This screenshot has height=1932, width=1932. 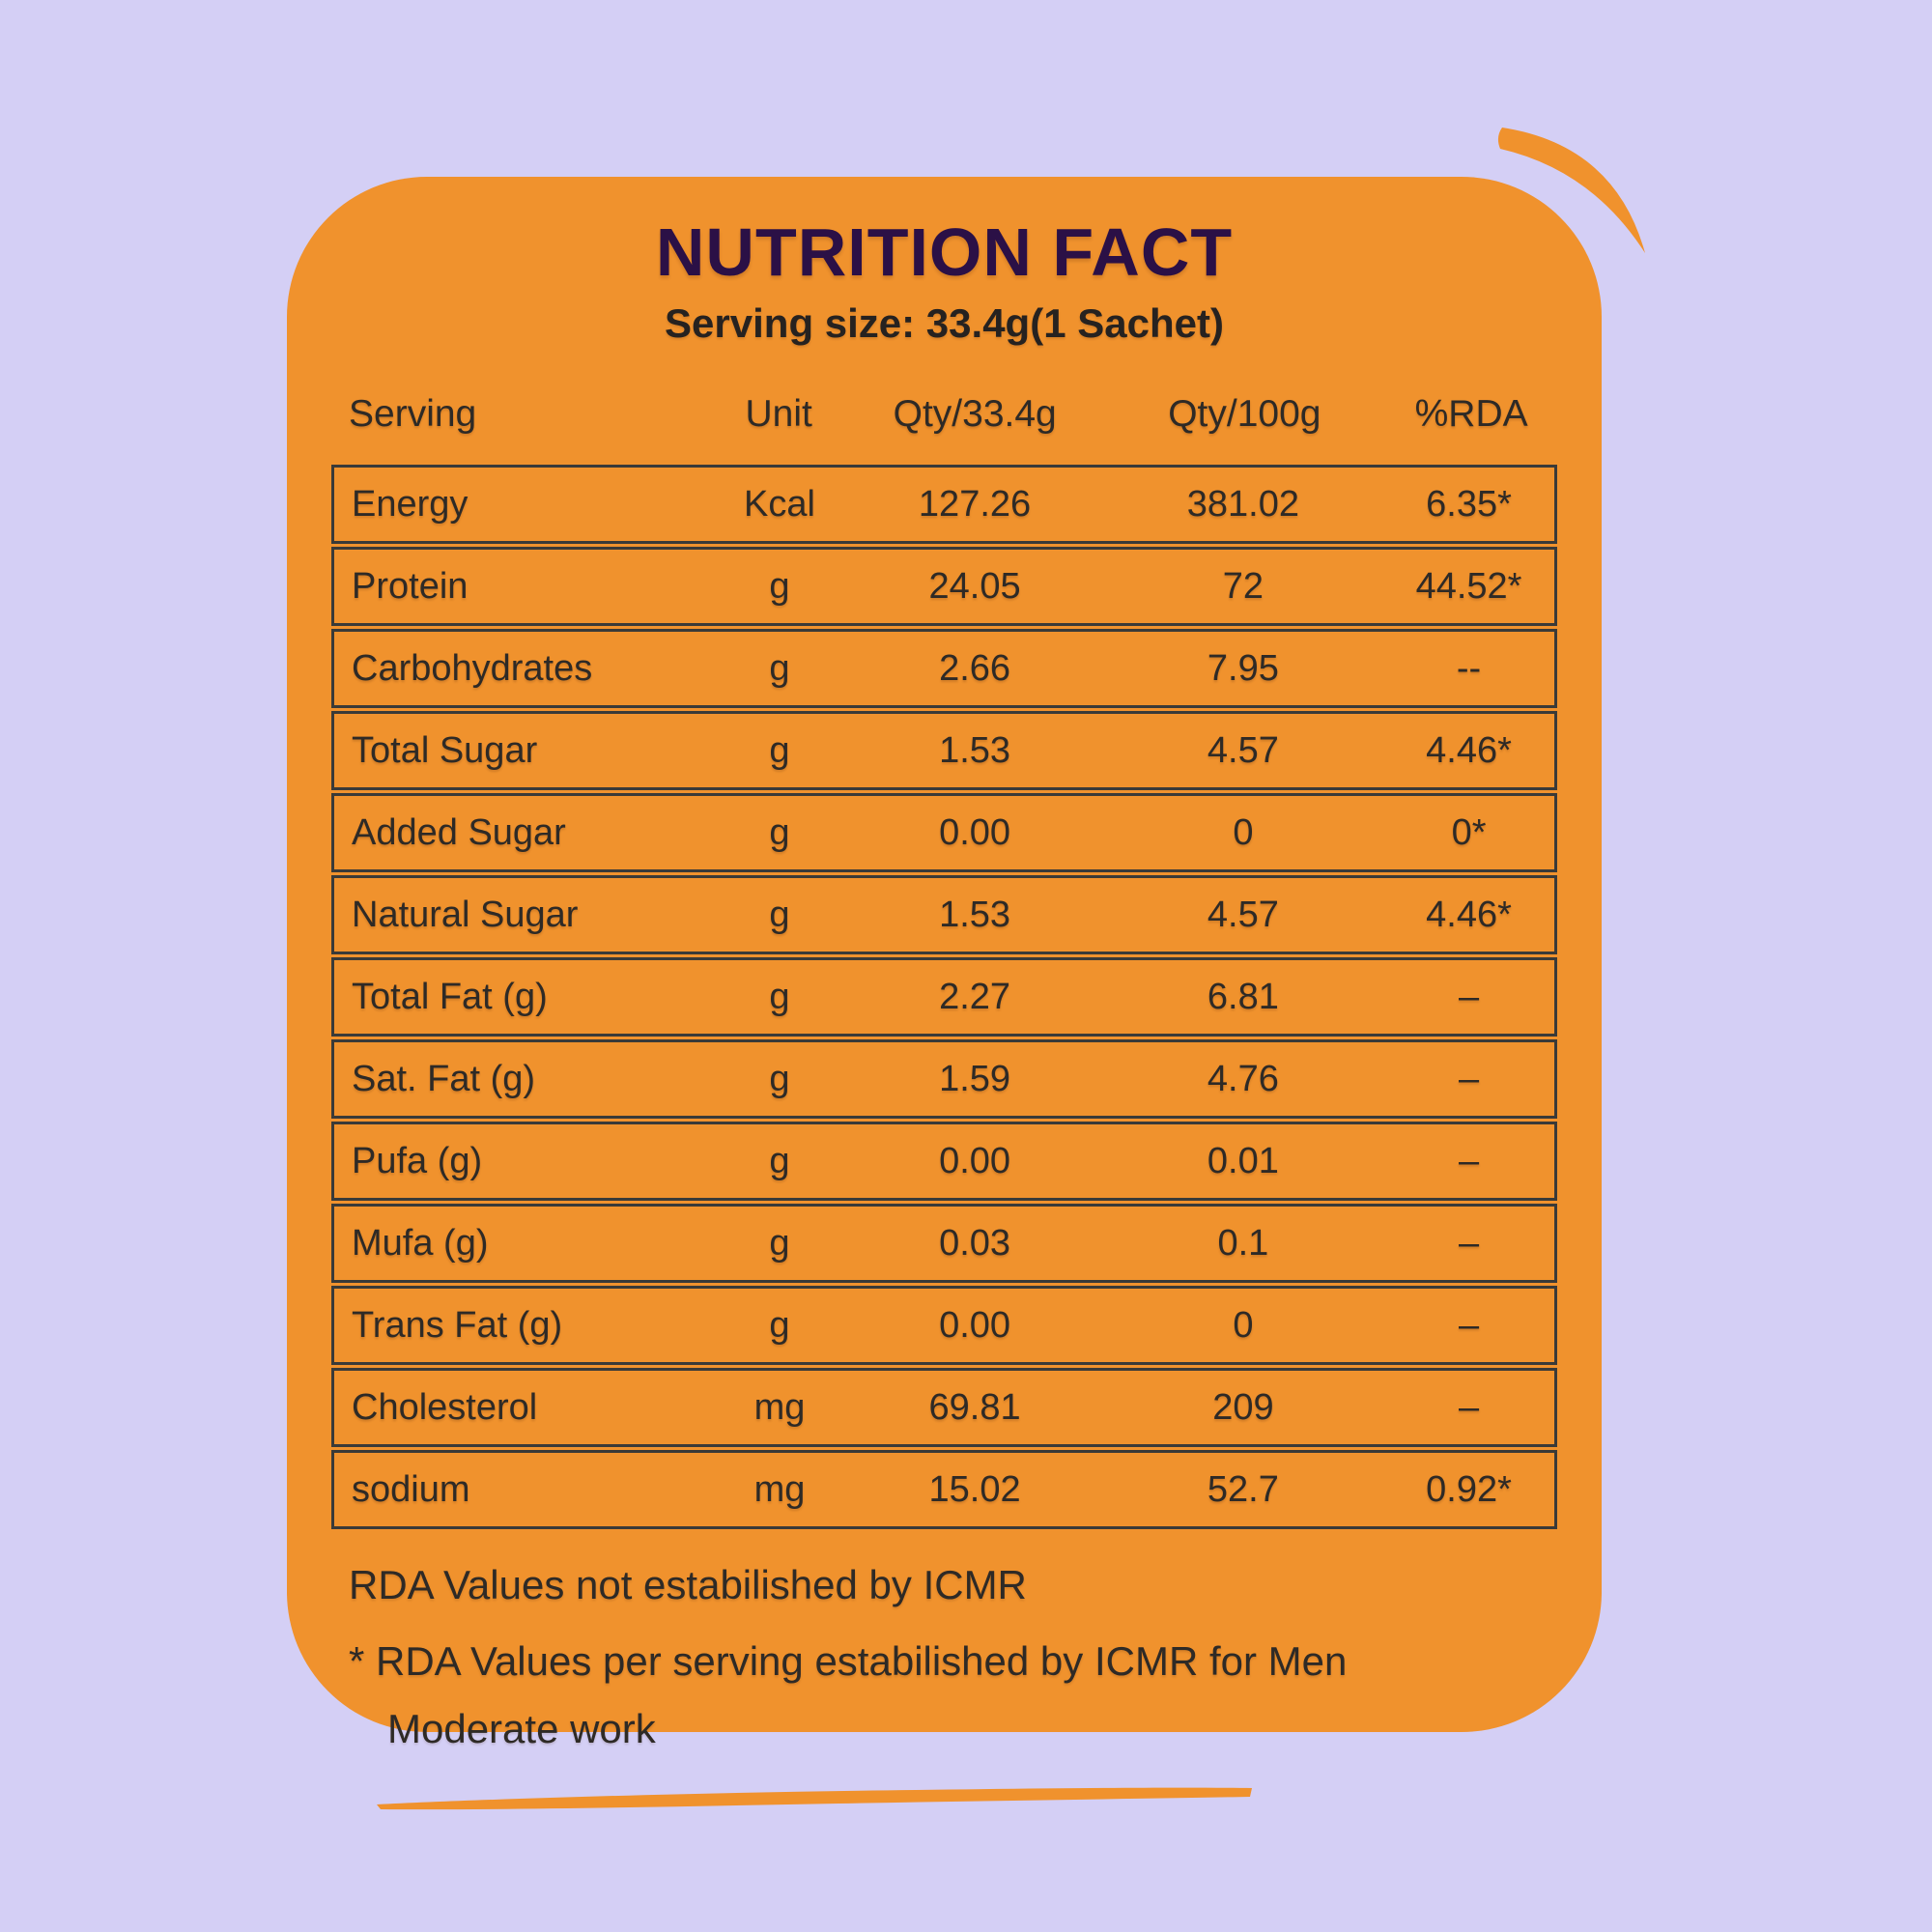 I want to click on nutrient-name: Total Fat (g), so click(x=450, y=996).